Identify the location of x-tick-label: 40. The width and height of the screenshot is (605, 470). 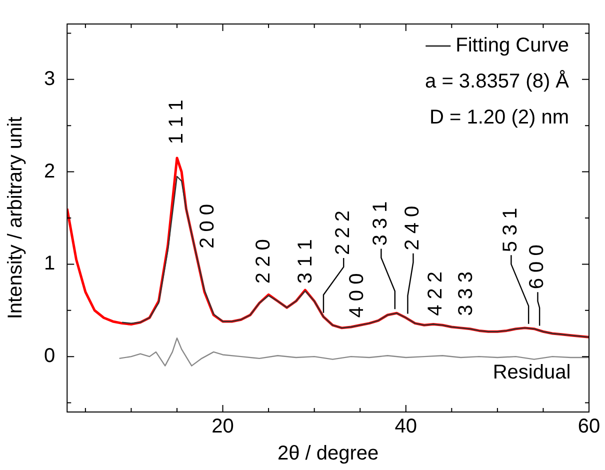
(406, 427).